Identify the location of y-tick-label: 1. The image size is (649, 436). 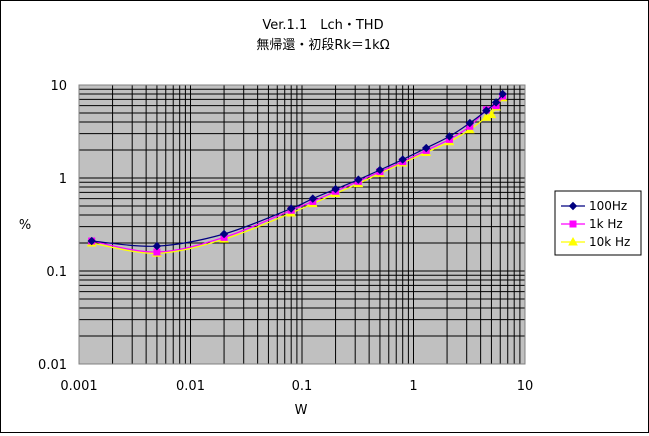
(63, 179).